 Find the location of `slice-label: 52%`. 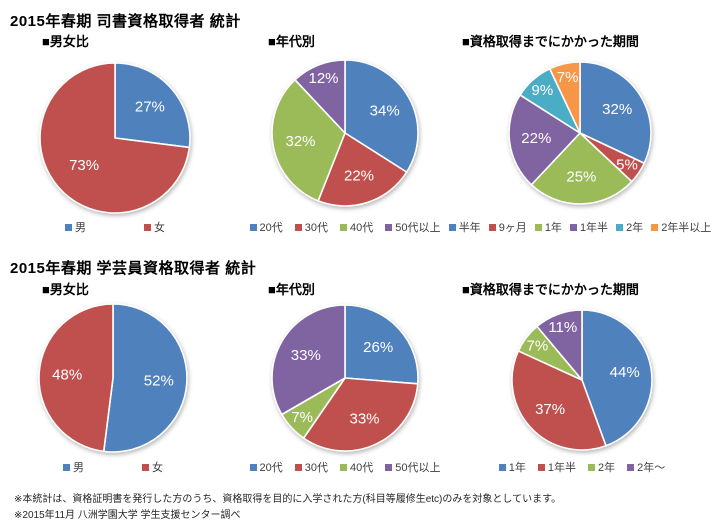

slice-label: 52% is located at coordinates (159, 380).